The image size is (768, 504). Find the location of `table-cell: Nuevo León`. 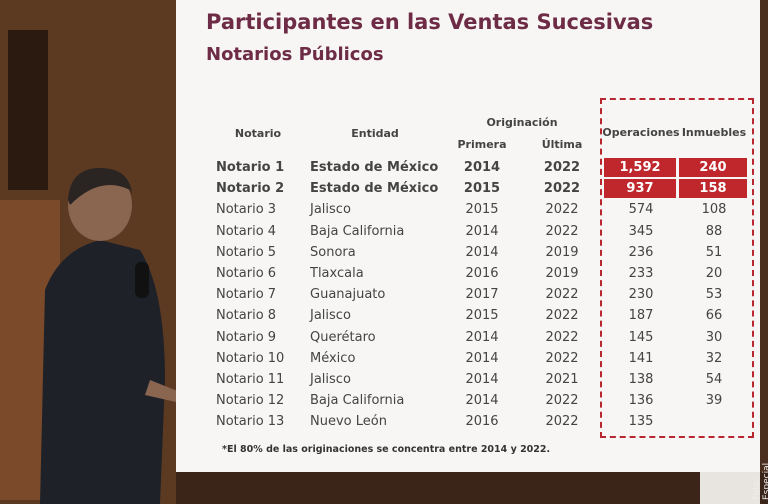

table-cell: Nuevo León is located at coordinates (348, 422).